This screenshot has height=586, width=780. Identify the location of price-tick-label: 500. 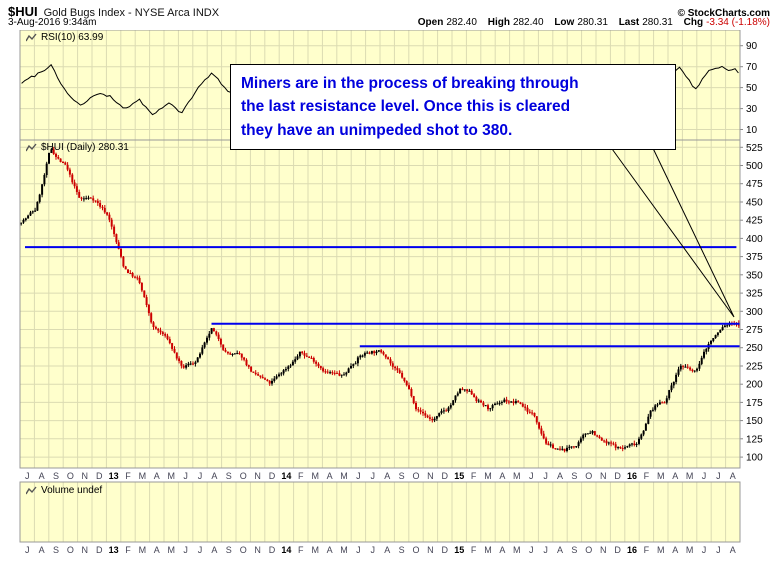
(754, 166).